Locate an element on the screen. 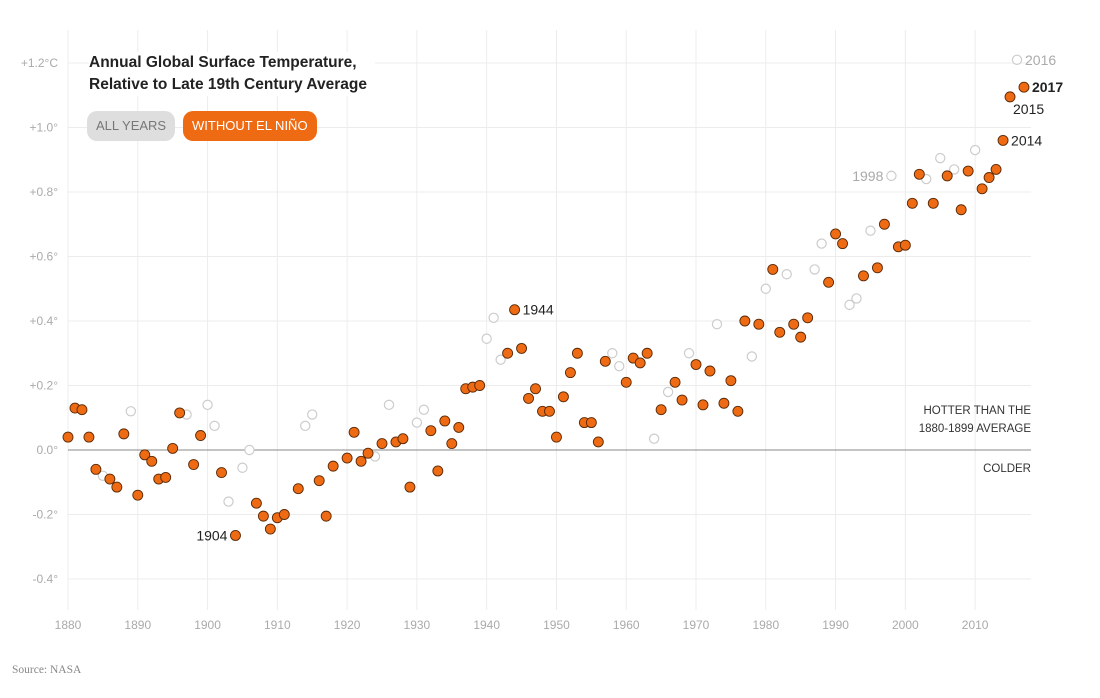 The width and height of the screenshot is (1100, 698). x-tick-label: 1910 is located at coordinates (277, 625).